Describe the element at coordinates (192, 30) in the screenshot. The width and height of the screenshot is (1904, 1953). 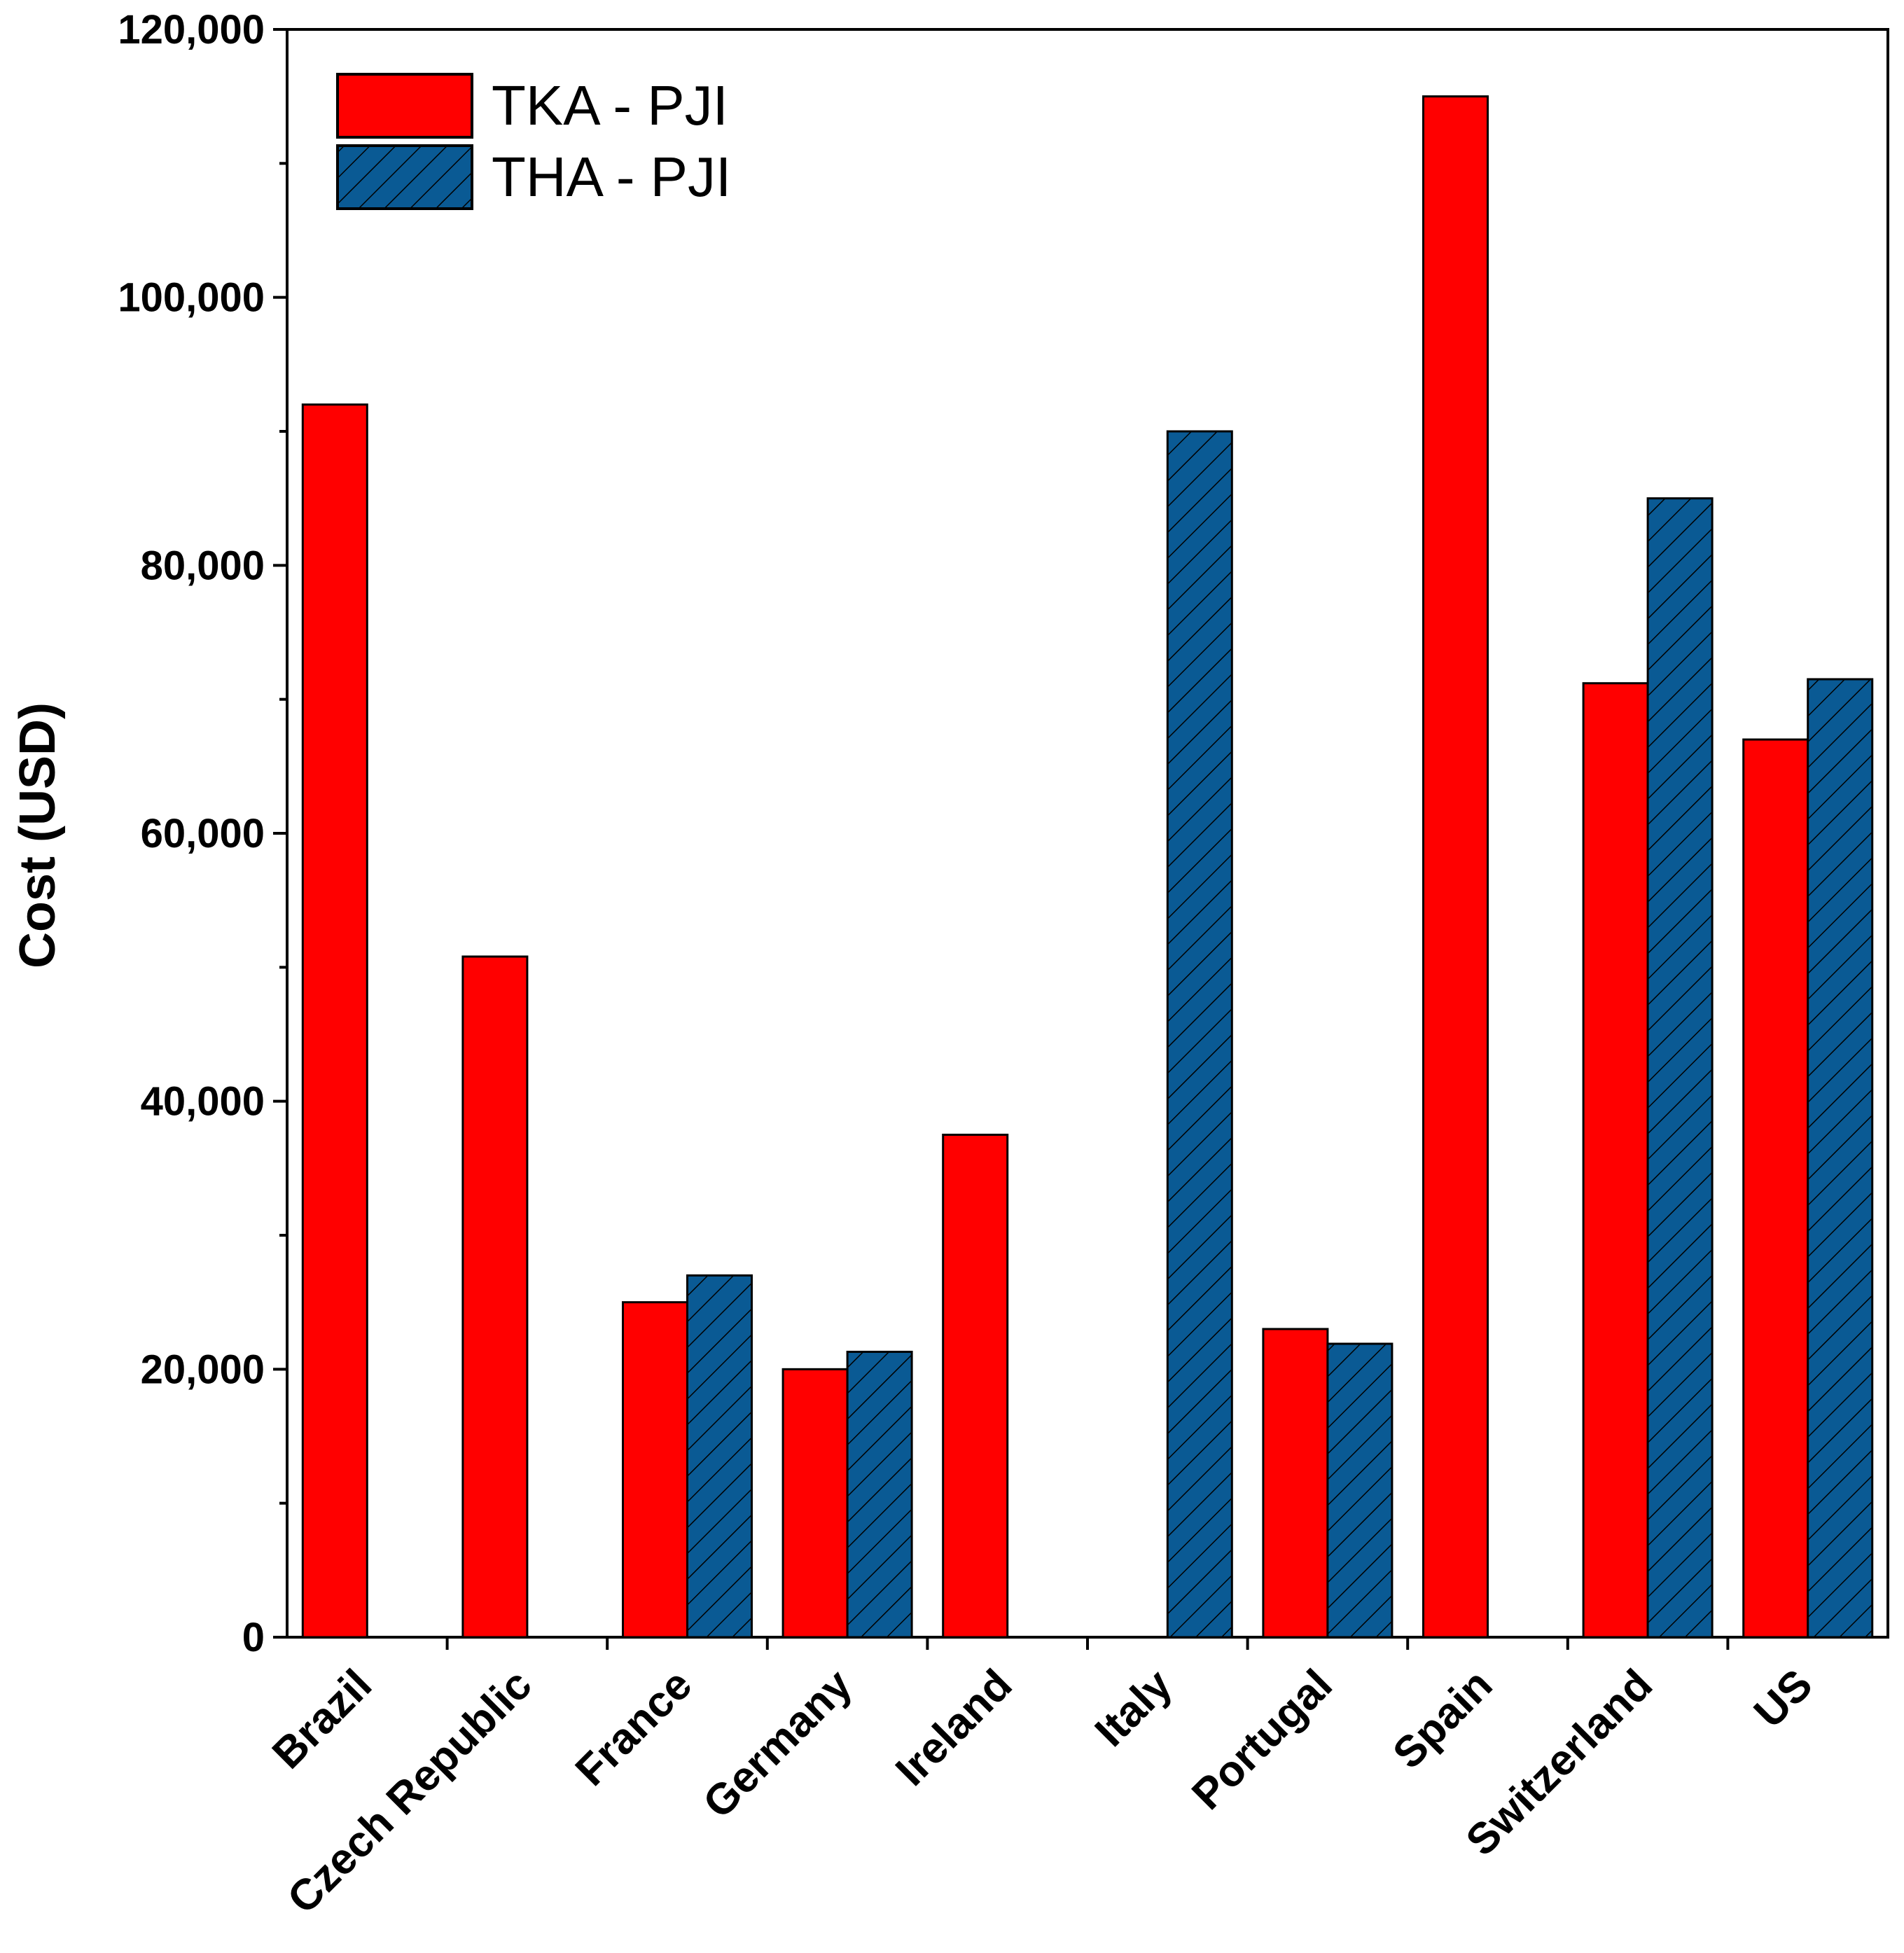
I see `y-tick-label: 120,000` at that location.